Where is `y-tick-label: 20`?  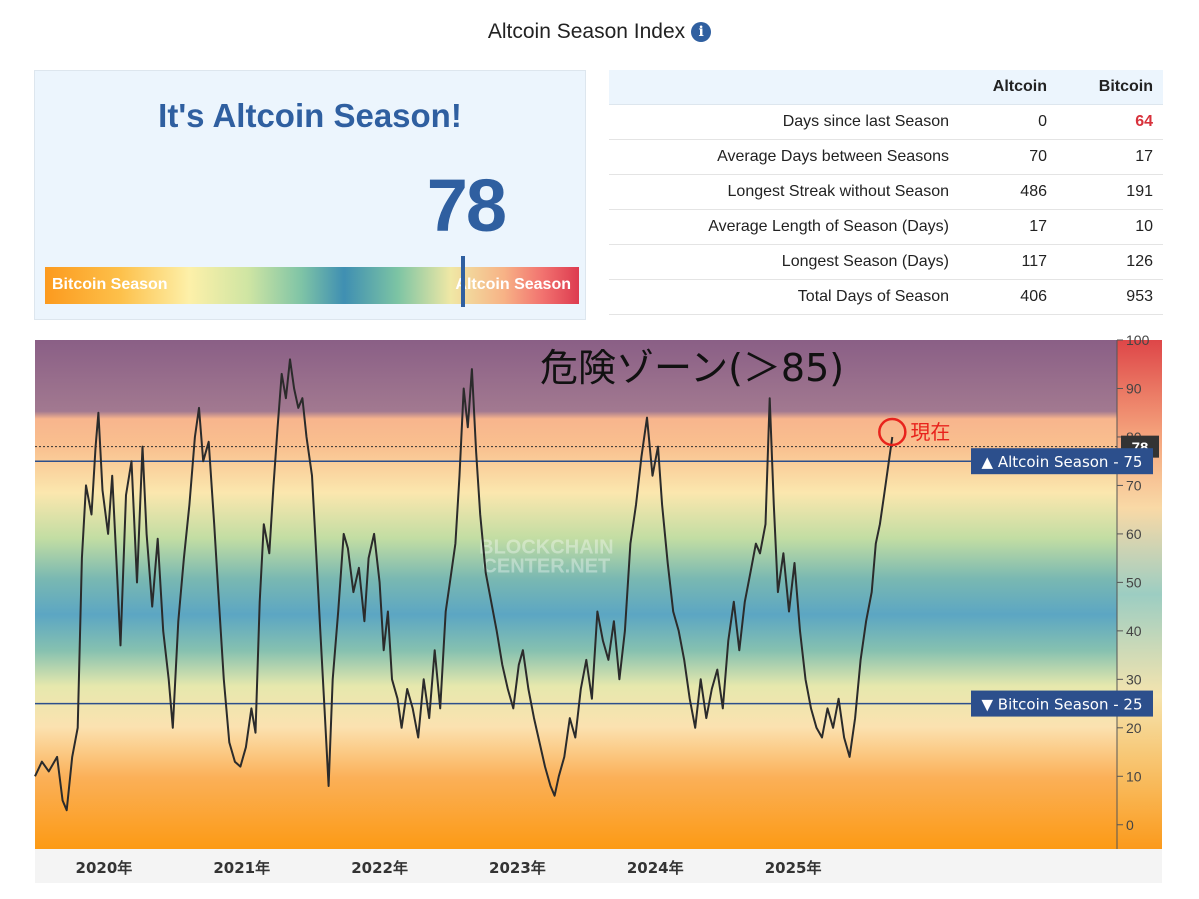 y-tick-label: 20 is located at coordinates (1134, 728).